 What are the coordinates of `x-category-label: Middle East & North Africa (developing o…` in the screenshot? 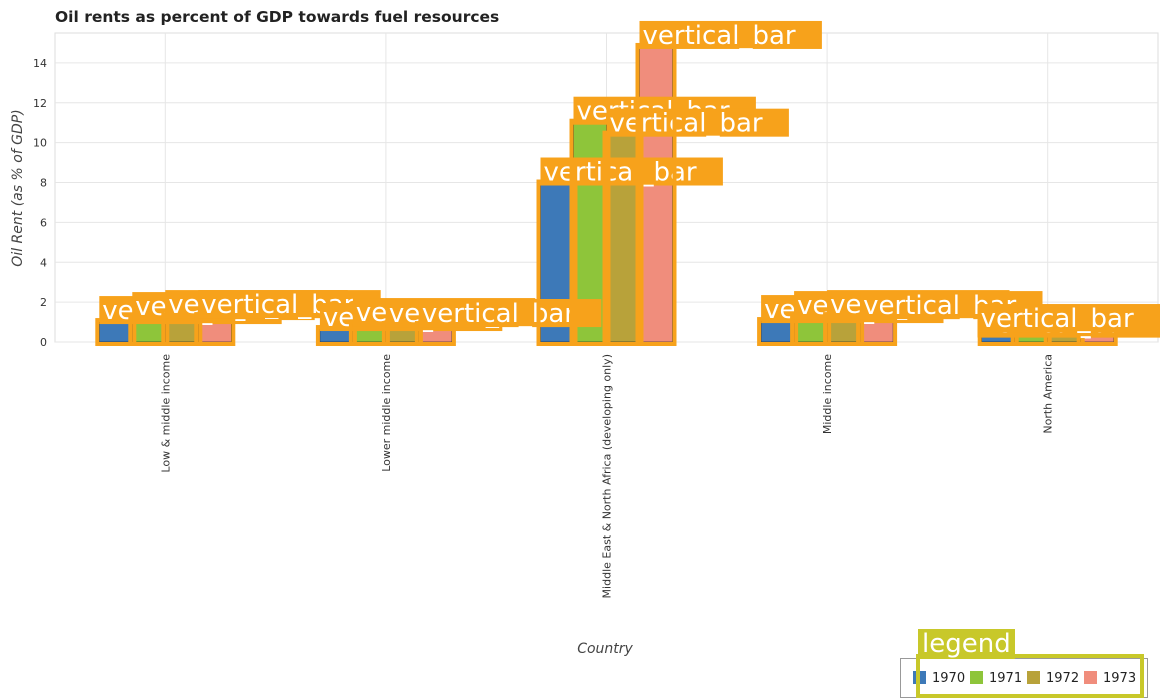 It's located at (607, 476).